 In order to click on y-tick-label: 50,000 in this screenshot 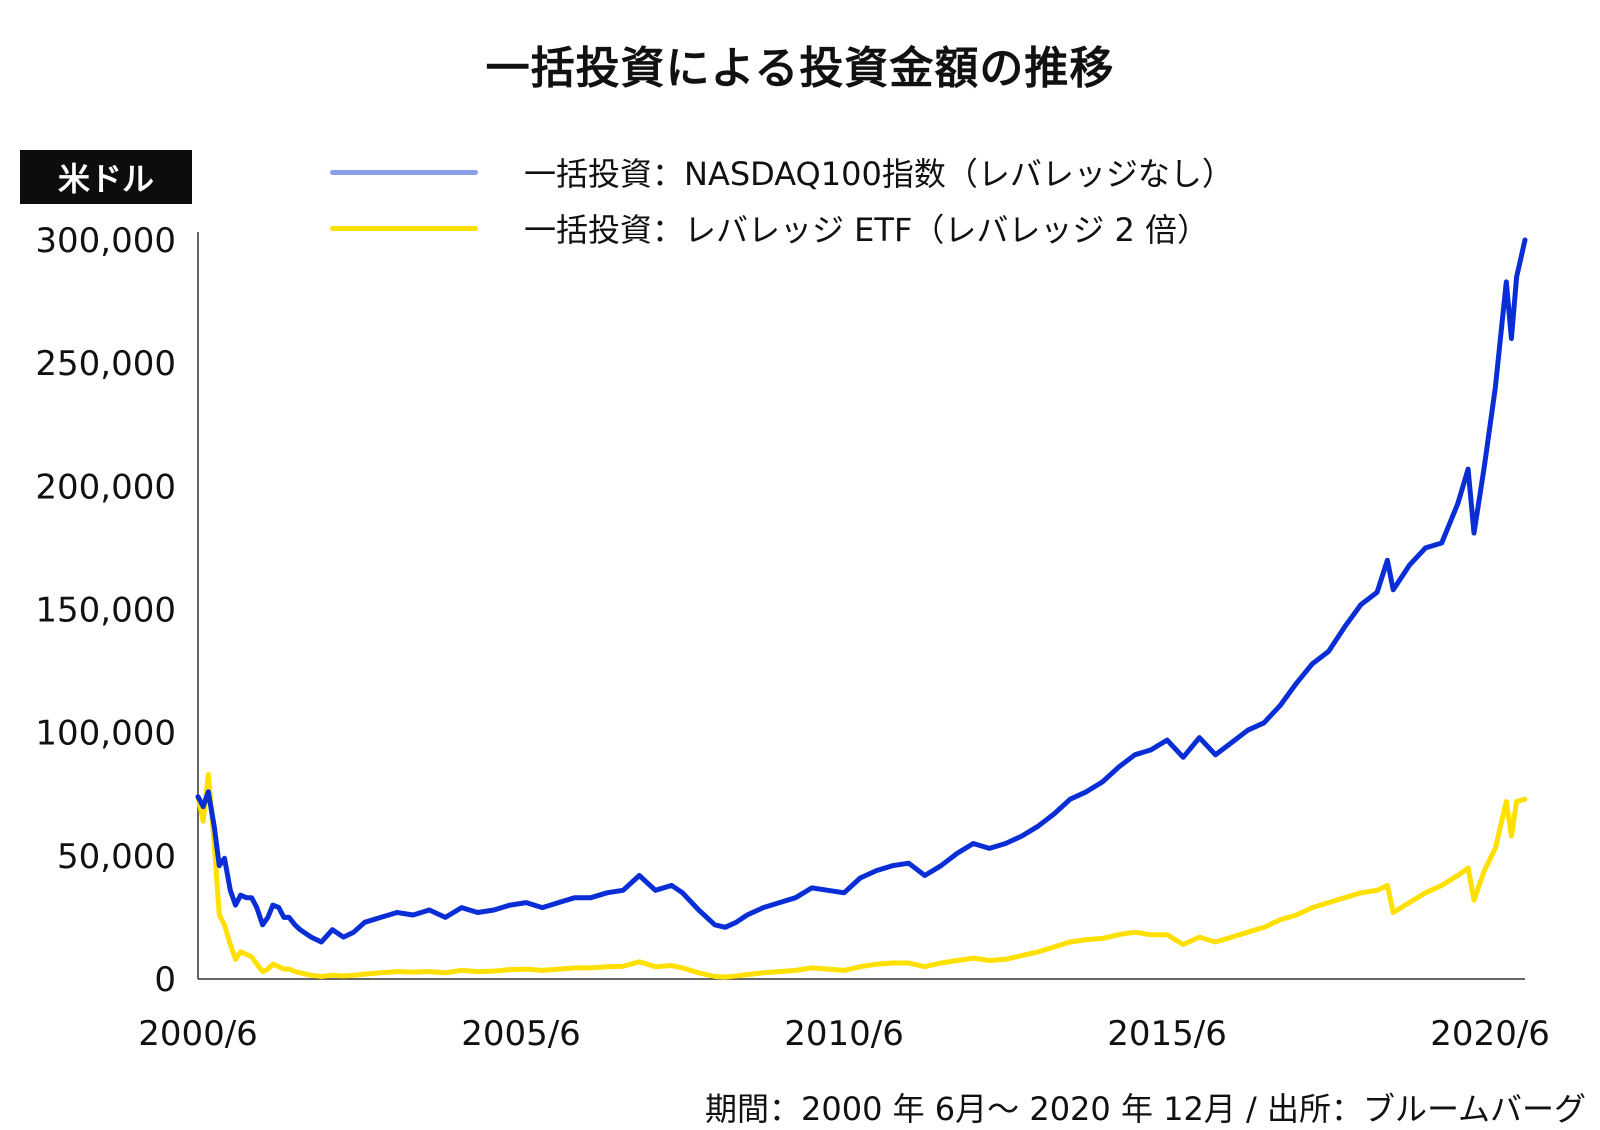, I will do `click(116, 857)`.